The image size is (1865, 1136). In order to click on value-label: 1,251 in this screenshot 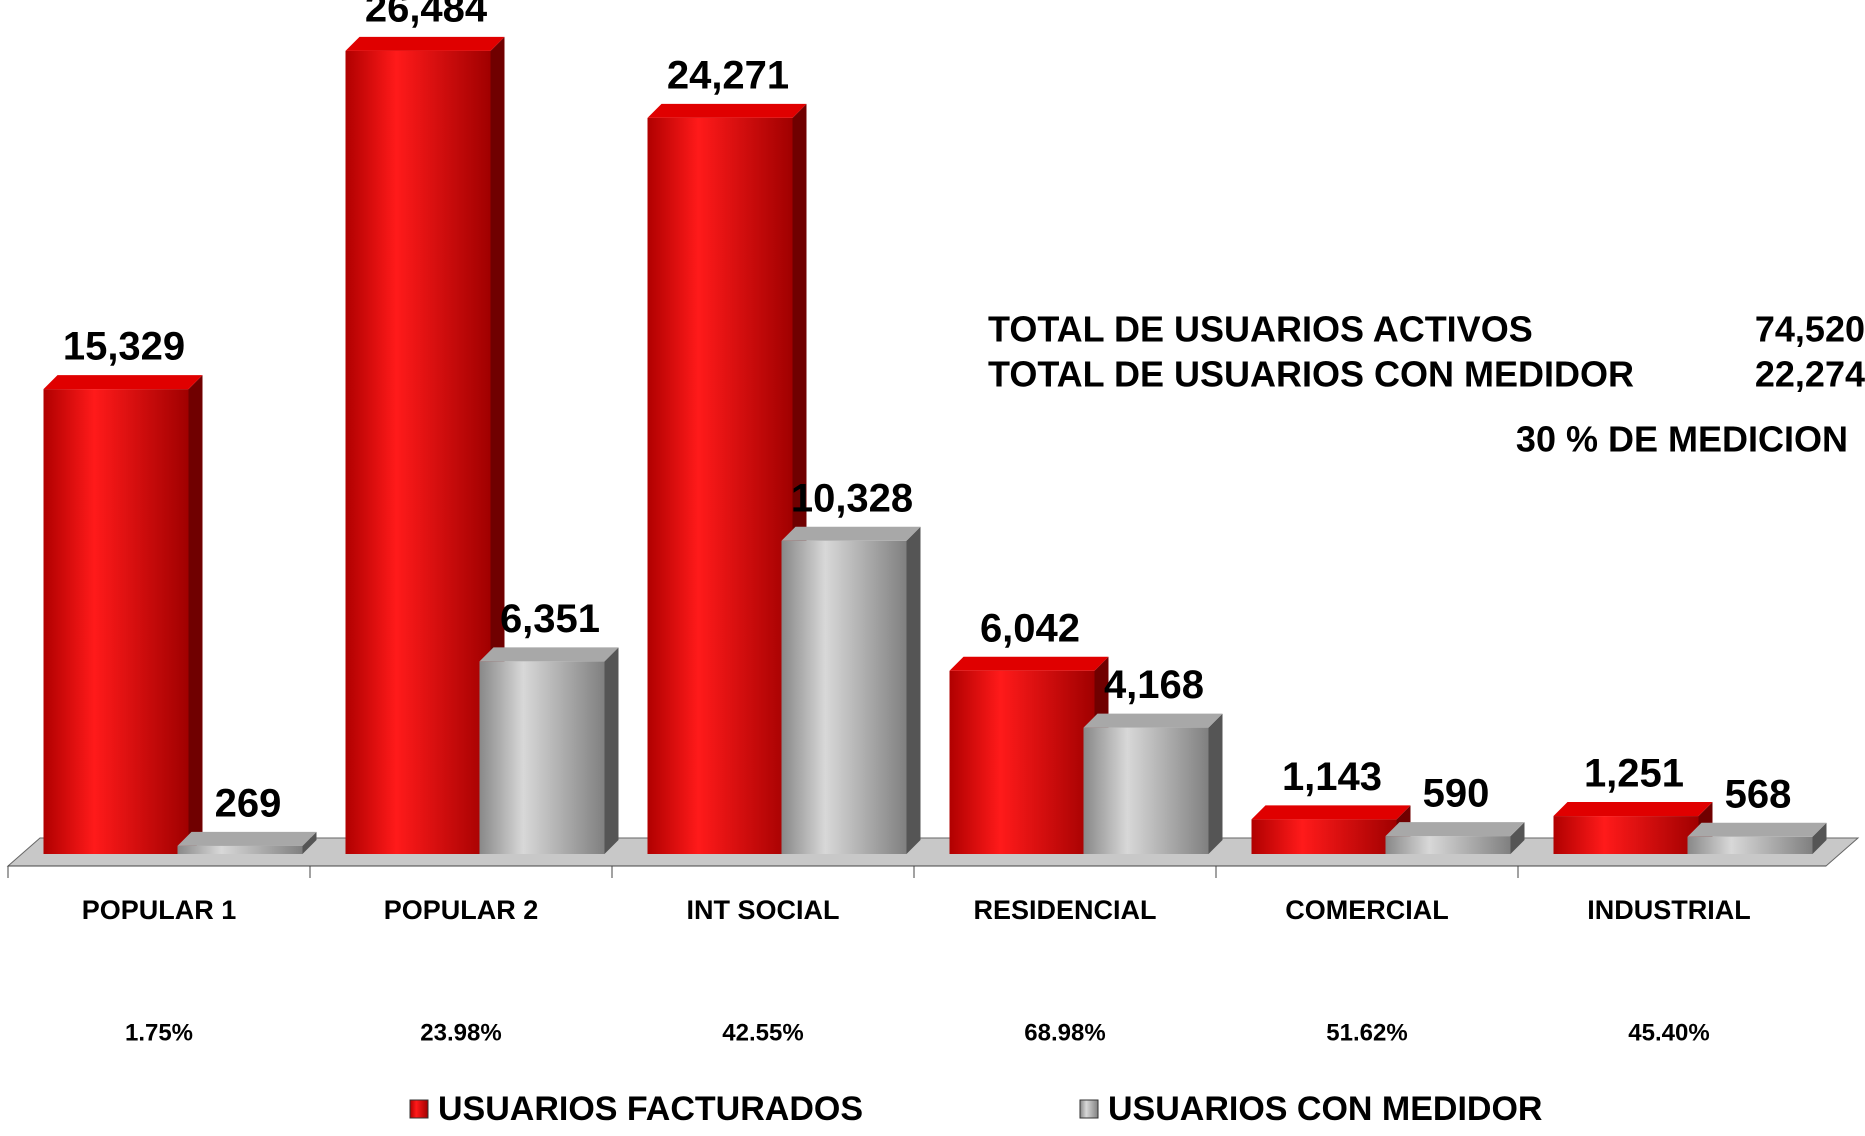, I will do `click(1634, 774)`.